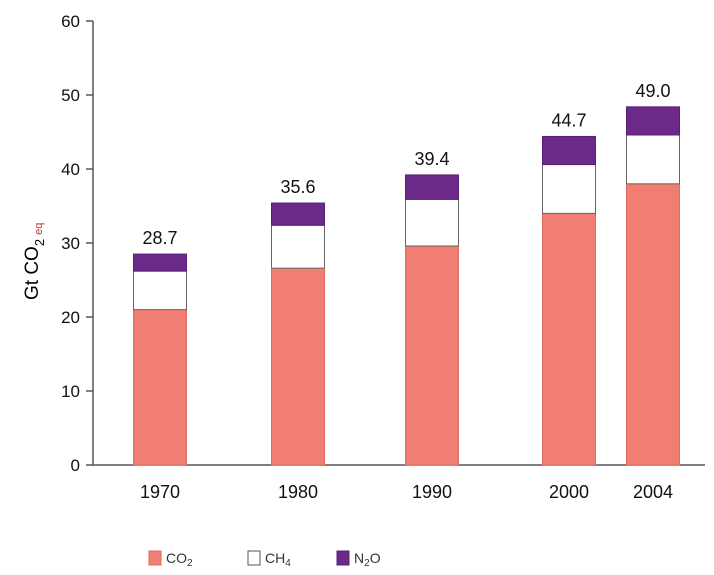 The image size is (714, 575). What do you see at coordinates (70, 243) in the screenshot?
I see `y-tick-label: 30` at bounding box center [70, 243].